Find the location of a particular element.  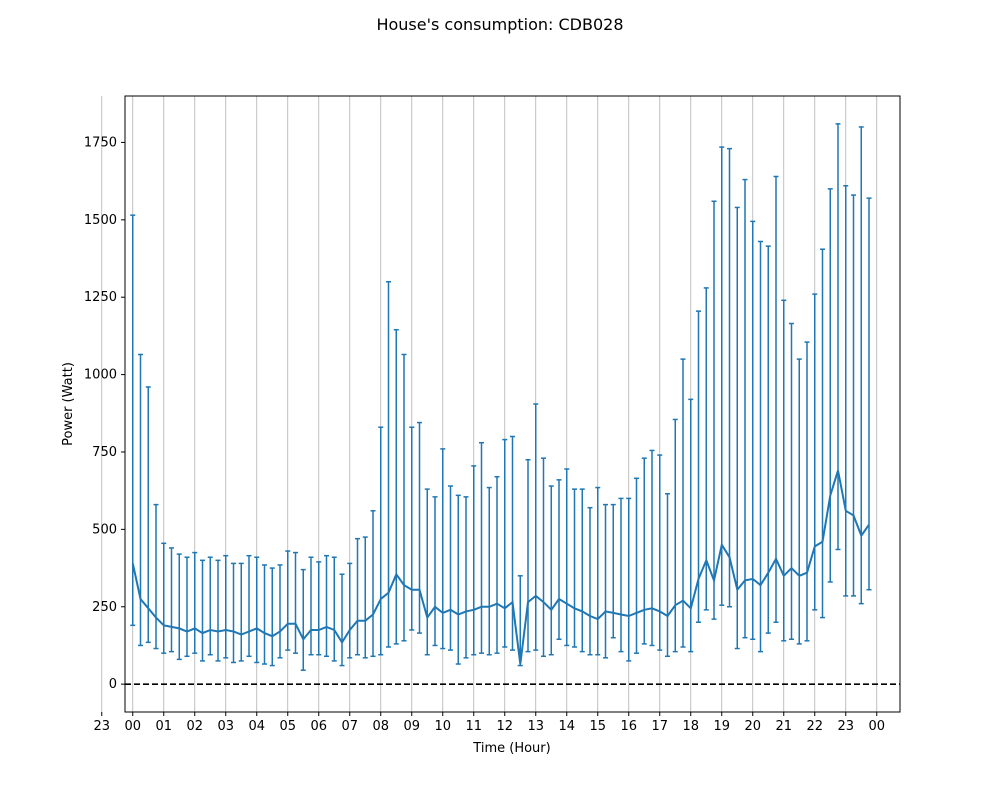

x-tick-label: 13 is located at coordinates (535, 726).